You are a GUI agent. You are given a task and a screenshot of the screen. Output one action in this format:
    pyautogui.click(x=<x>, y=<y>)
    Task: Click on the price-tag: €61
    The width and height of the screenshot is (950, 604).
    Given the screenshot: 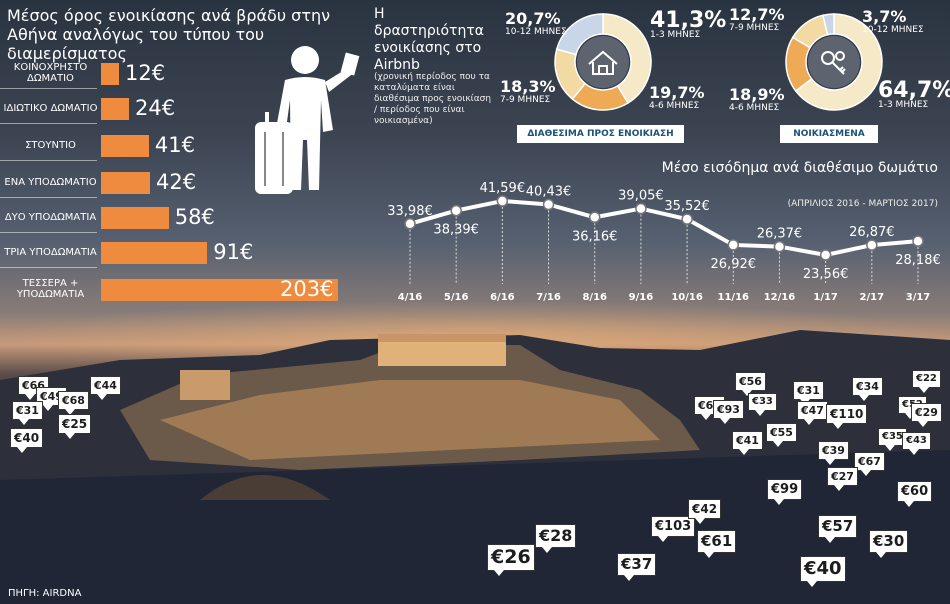 What is the action you would take?
    pyautogui.click(x=717, y=544)
    